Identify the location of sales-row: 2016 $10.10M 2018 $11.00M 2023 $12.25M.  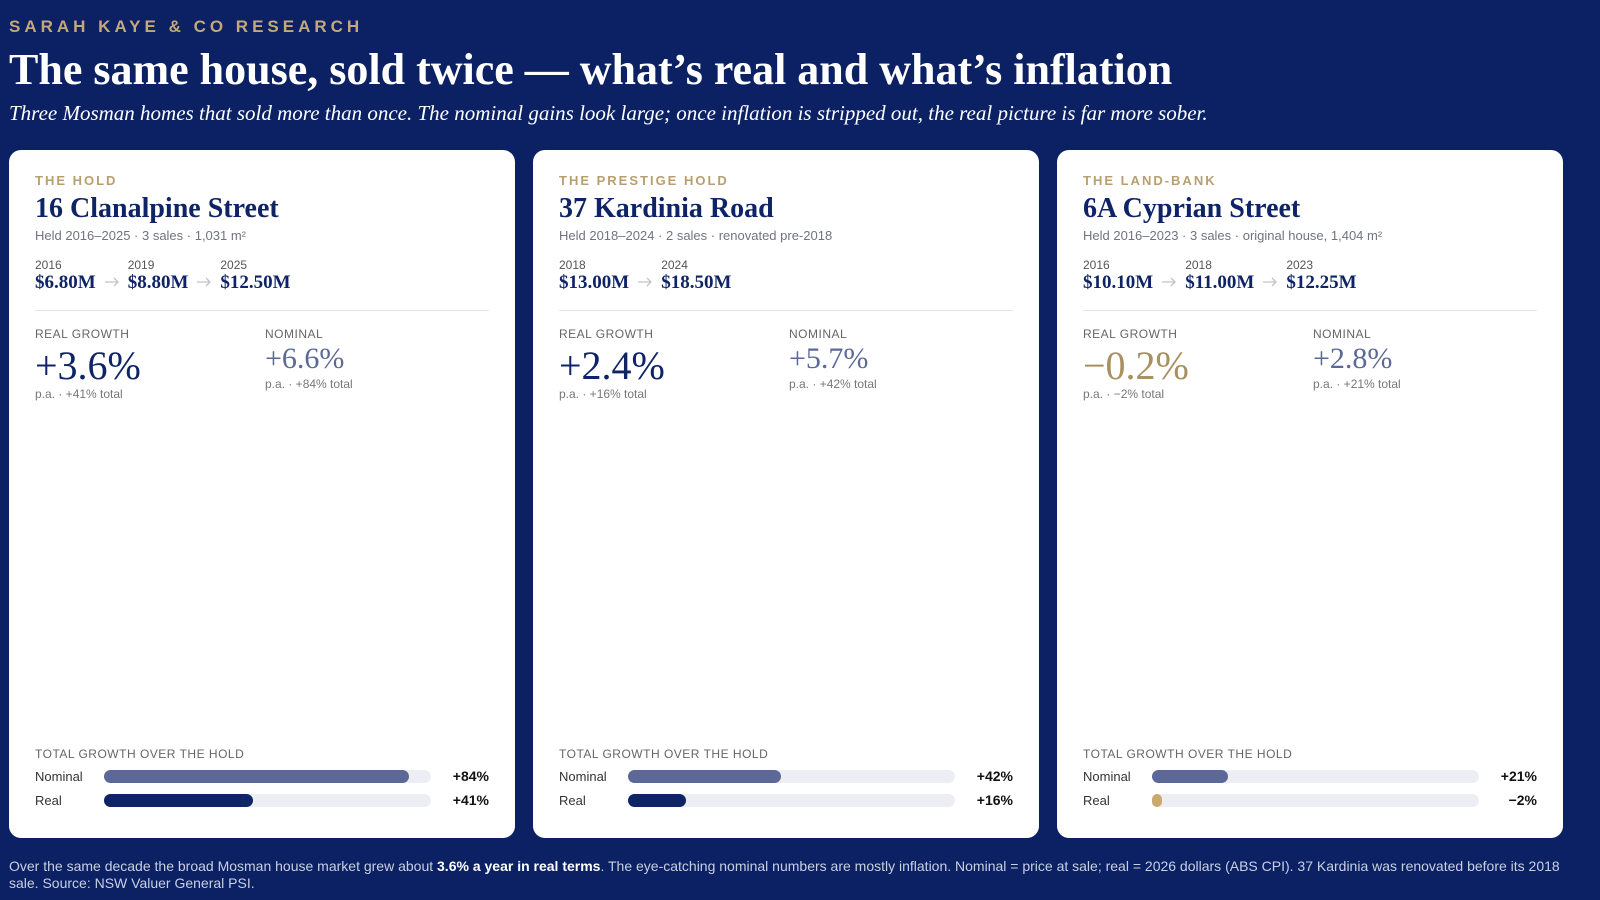
(1220, 276).